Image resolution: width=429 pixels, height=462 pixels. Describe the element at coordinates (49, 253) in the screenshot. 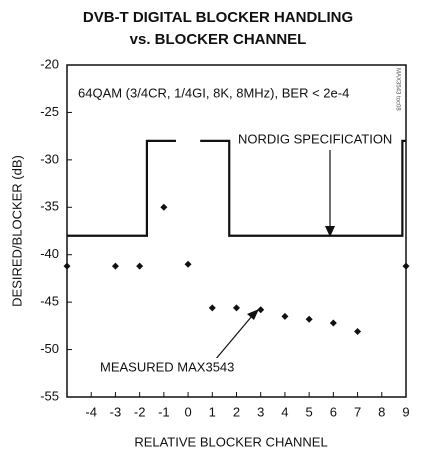

I see `y-tick-label: -40` at that location.